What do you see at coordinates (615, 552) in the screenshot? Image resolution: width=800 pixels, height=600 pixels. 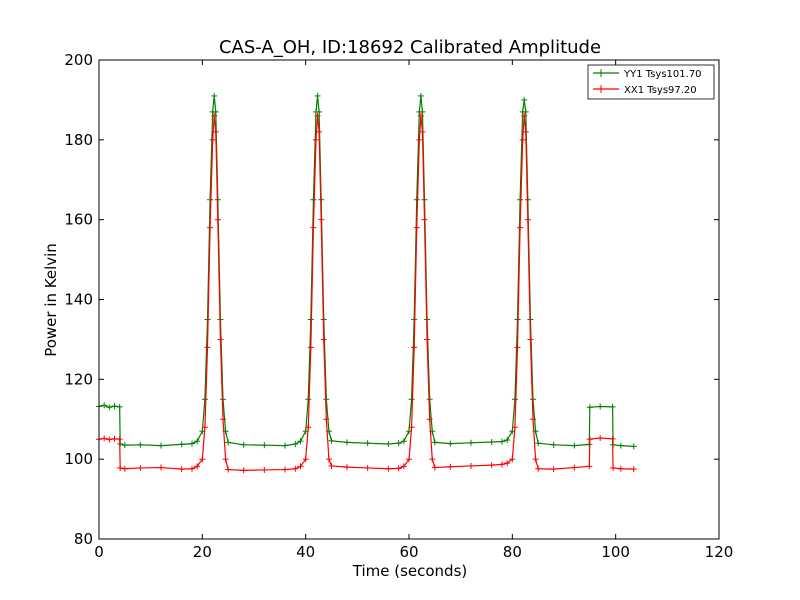 I see `x-tick-label-5: 100` at bounding box center [615, 552].